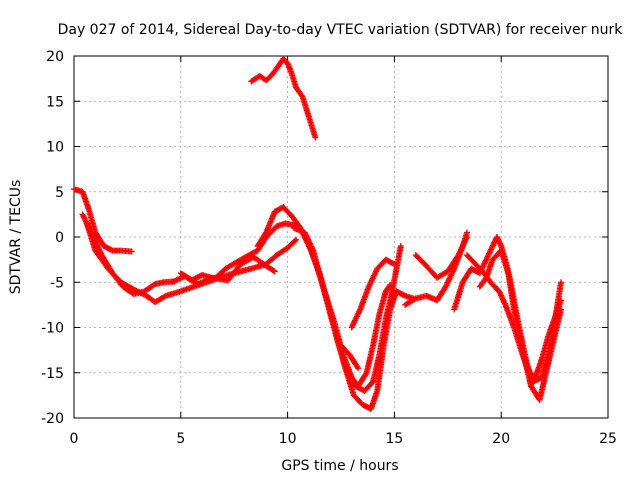  Describe the element at coordinates (520, 316) in the screenshot. I see `series-track-n` at that location.